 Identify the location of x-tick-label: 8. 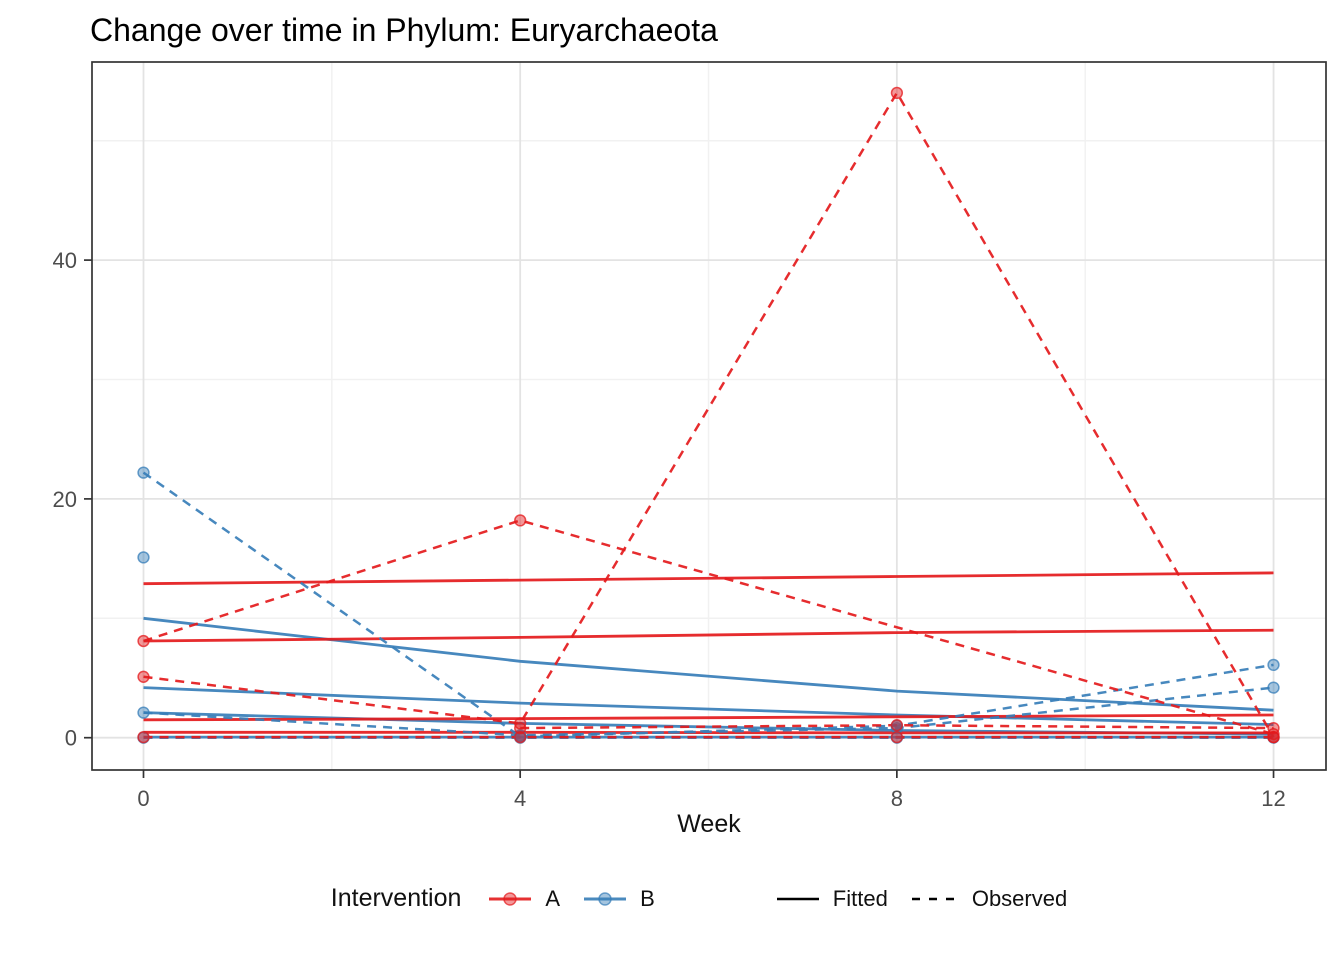
(897, 798).